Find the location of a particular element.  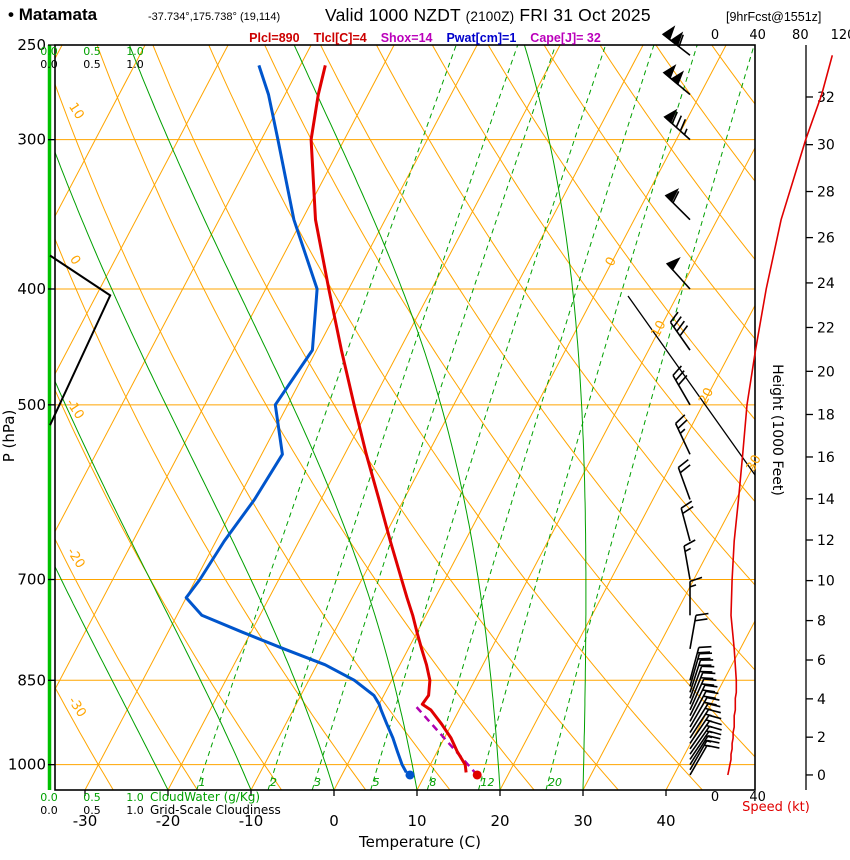

forecast-reference: [9hrFcst@1551z] is located at coordinates (774, 17).